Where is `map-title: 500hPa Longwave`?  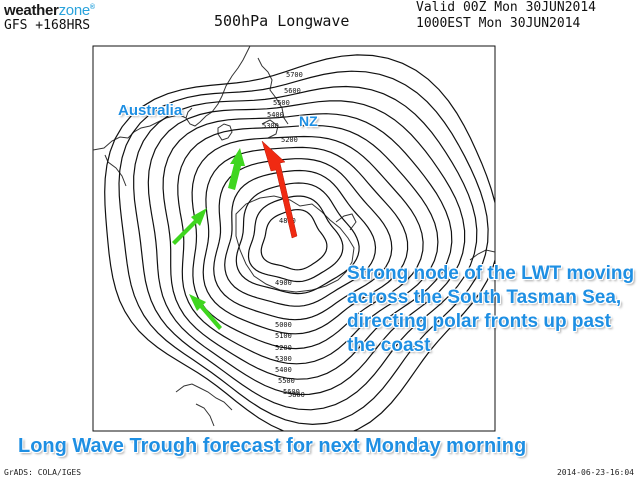 map-title: 500hPa Longwave is located at coordinates (282, 21).